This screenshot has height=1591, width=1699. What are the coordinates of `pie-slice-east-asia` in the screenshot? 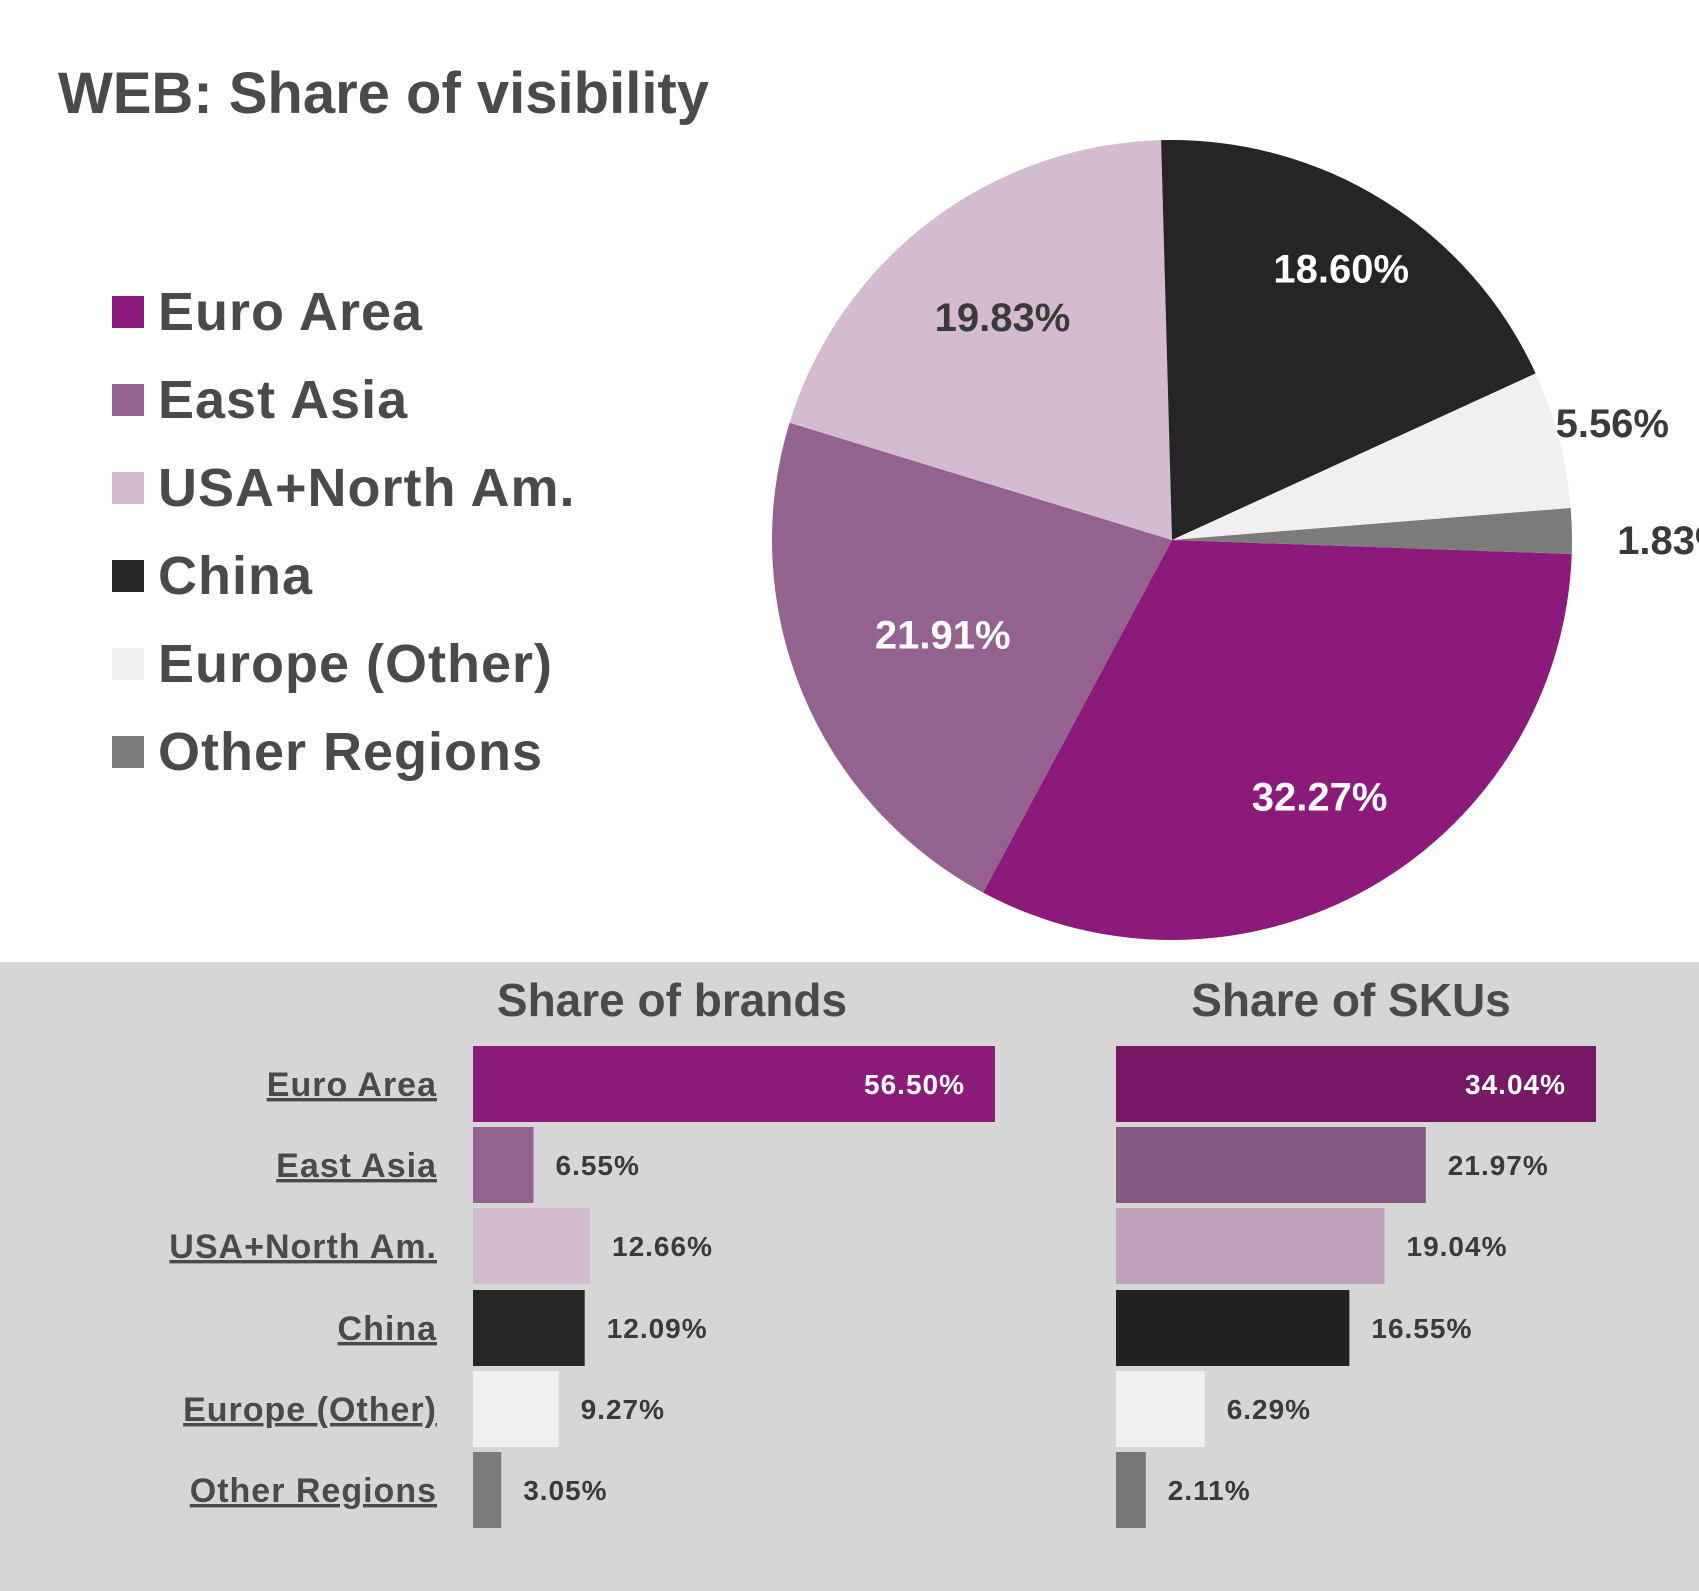 It's located at (972, 657).